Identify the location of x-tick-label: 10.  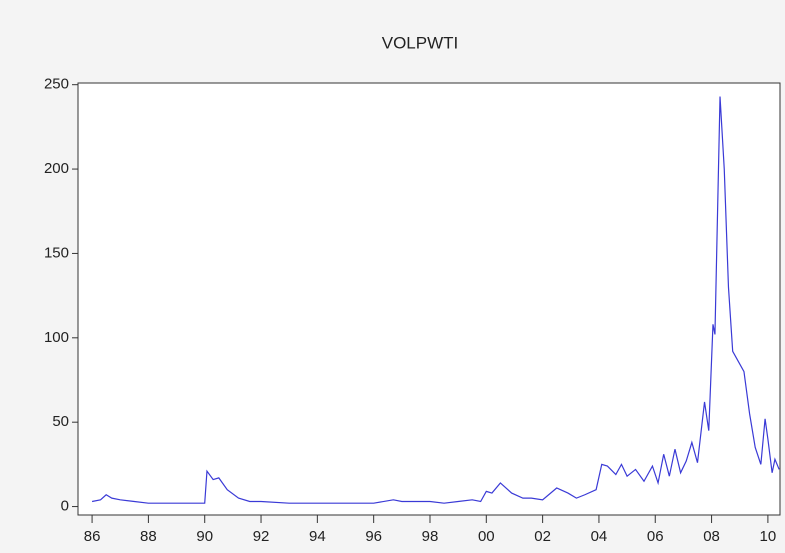
(768, 536).